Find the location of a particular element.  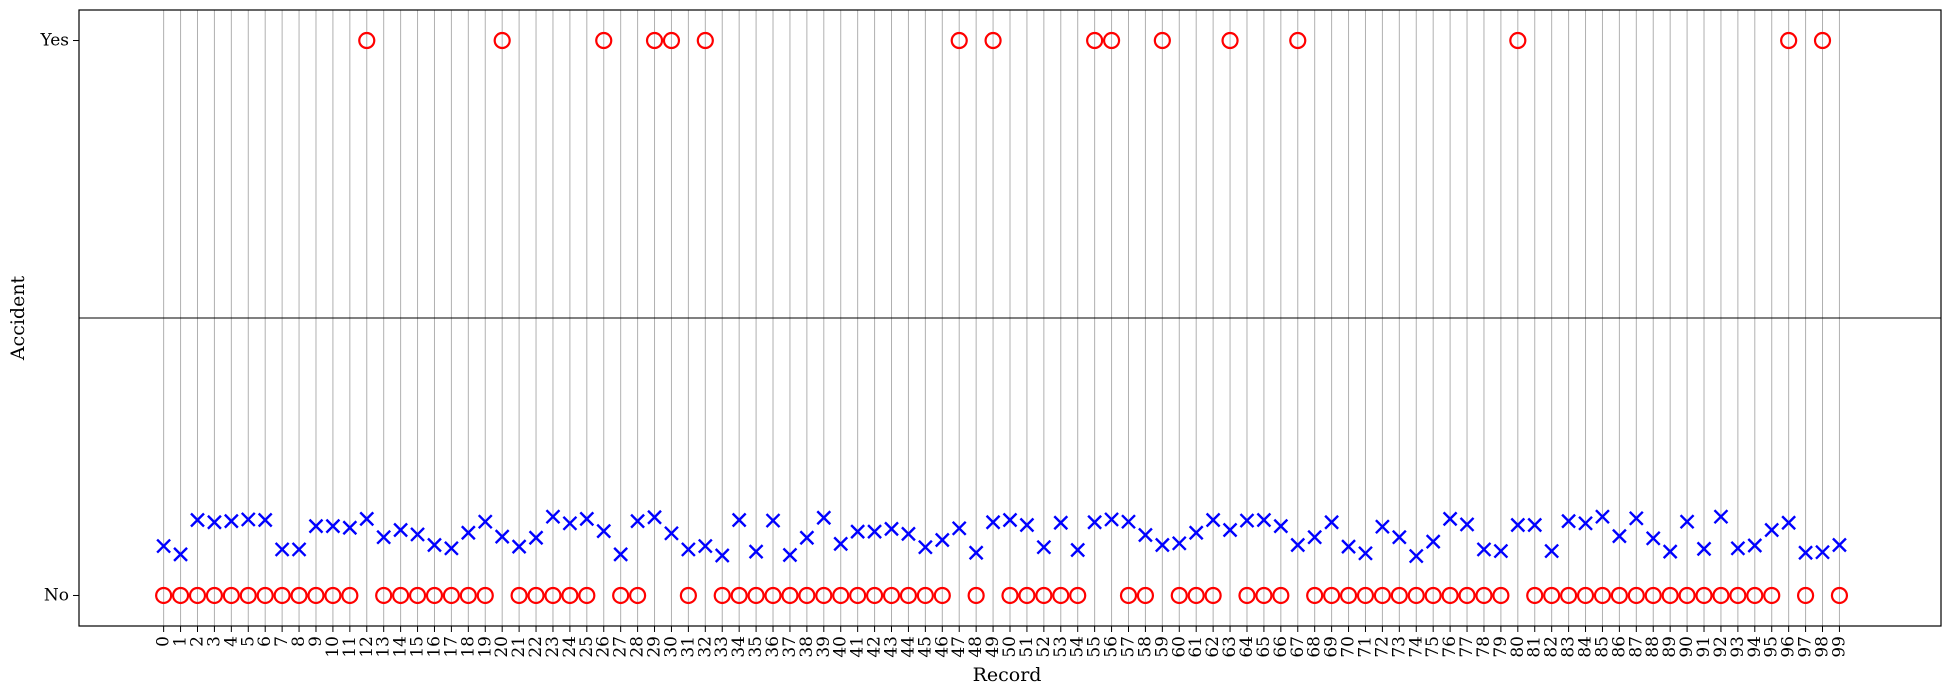

x-tick-label: 82 is located at coordinates (1552, 647).